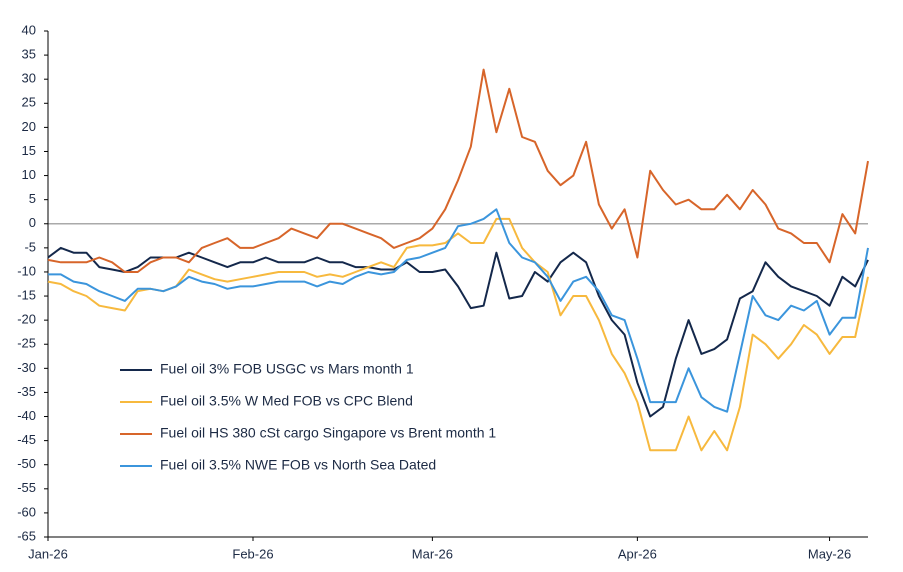 The height and width of the screenshot is (572, 903). What do you see at coordinates (829, 553) in the screenshot?
I see `x-tick-label: May-26` at bounding box center [829, 553].